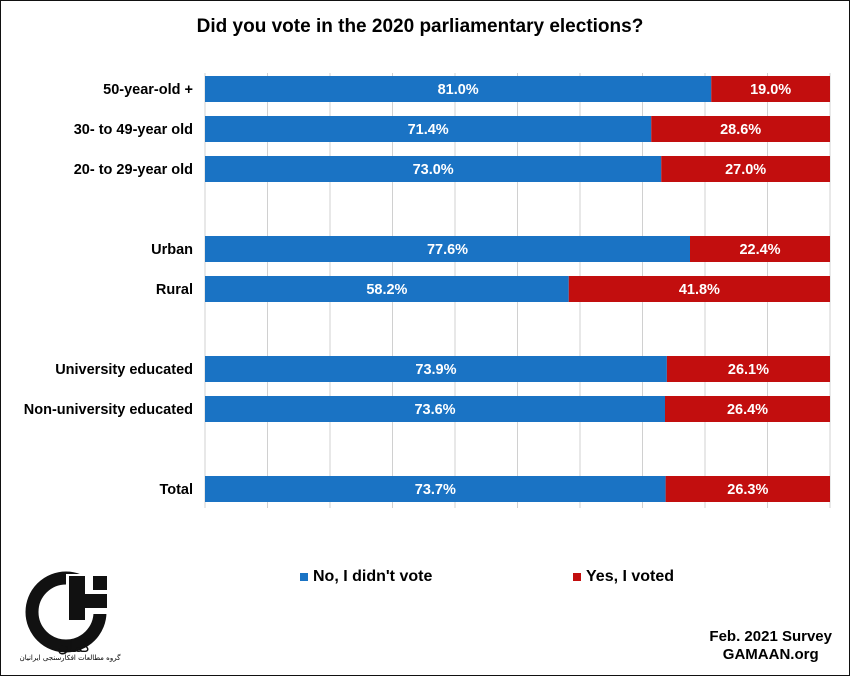 The height and width of the screenshot is (676, 850). What do you see at coordinates (577, 577) in the screenshot?
I see `legend-swatch-yes` at bounding box center [577, 577].